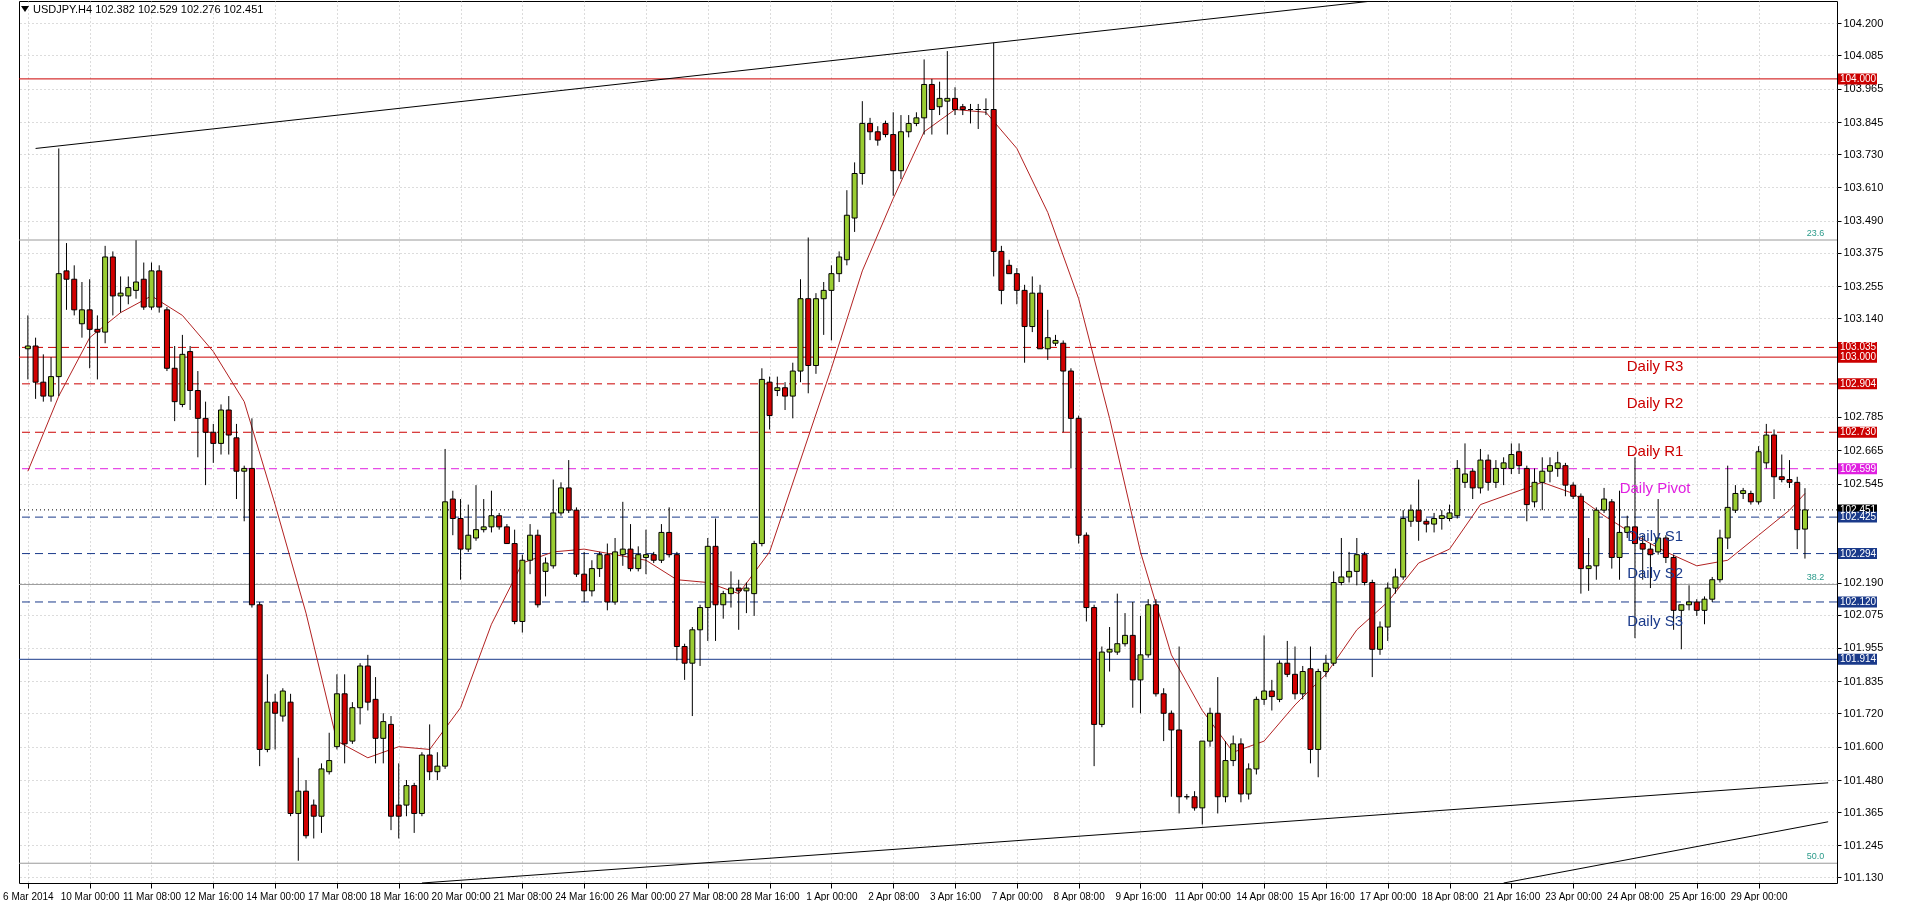 The image size is (1916, 909). What do you see at coordinates (276, 896) in the screenshot?
I see `x-tick-label: 14 Mar 00:00` at bounding box center [276, 896].